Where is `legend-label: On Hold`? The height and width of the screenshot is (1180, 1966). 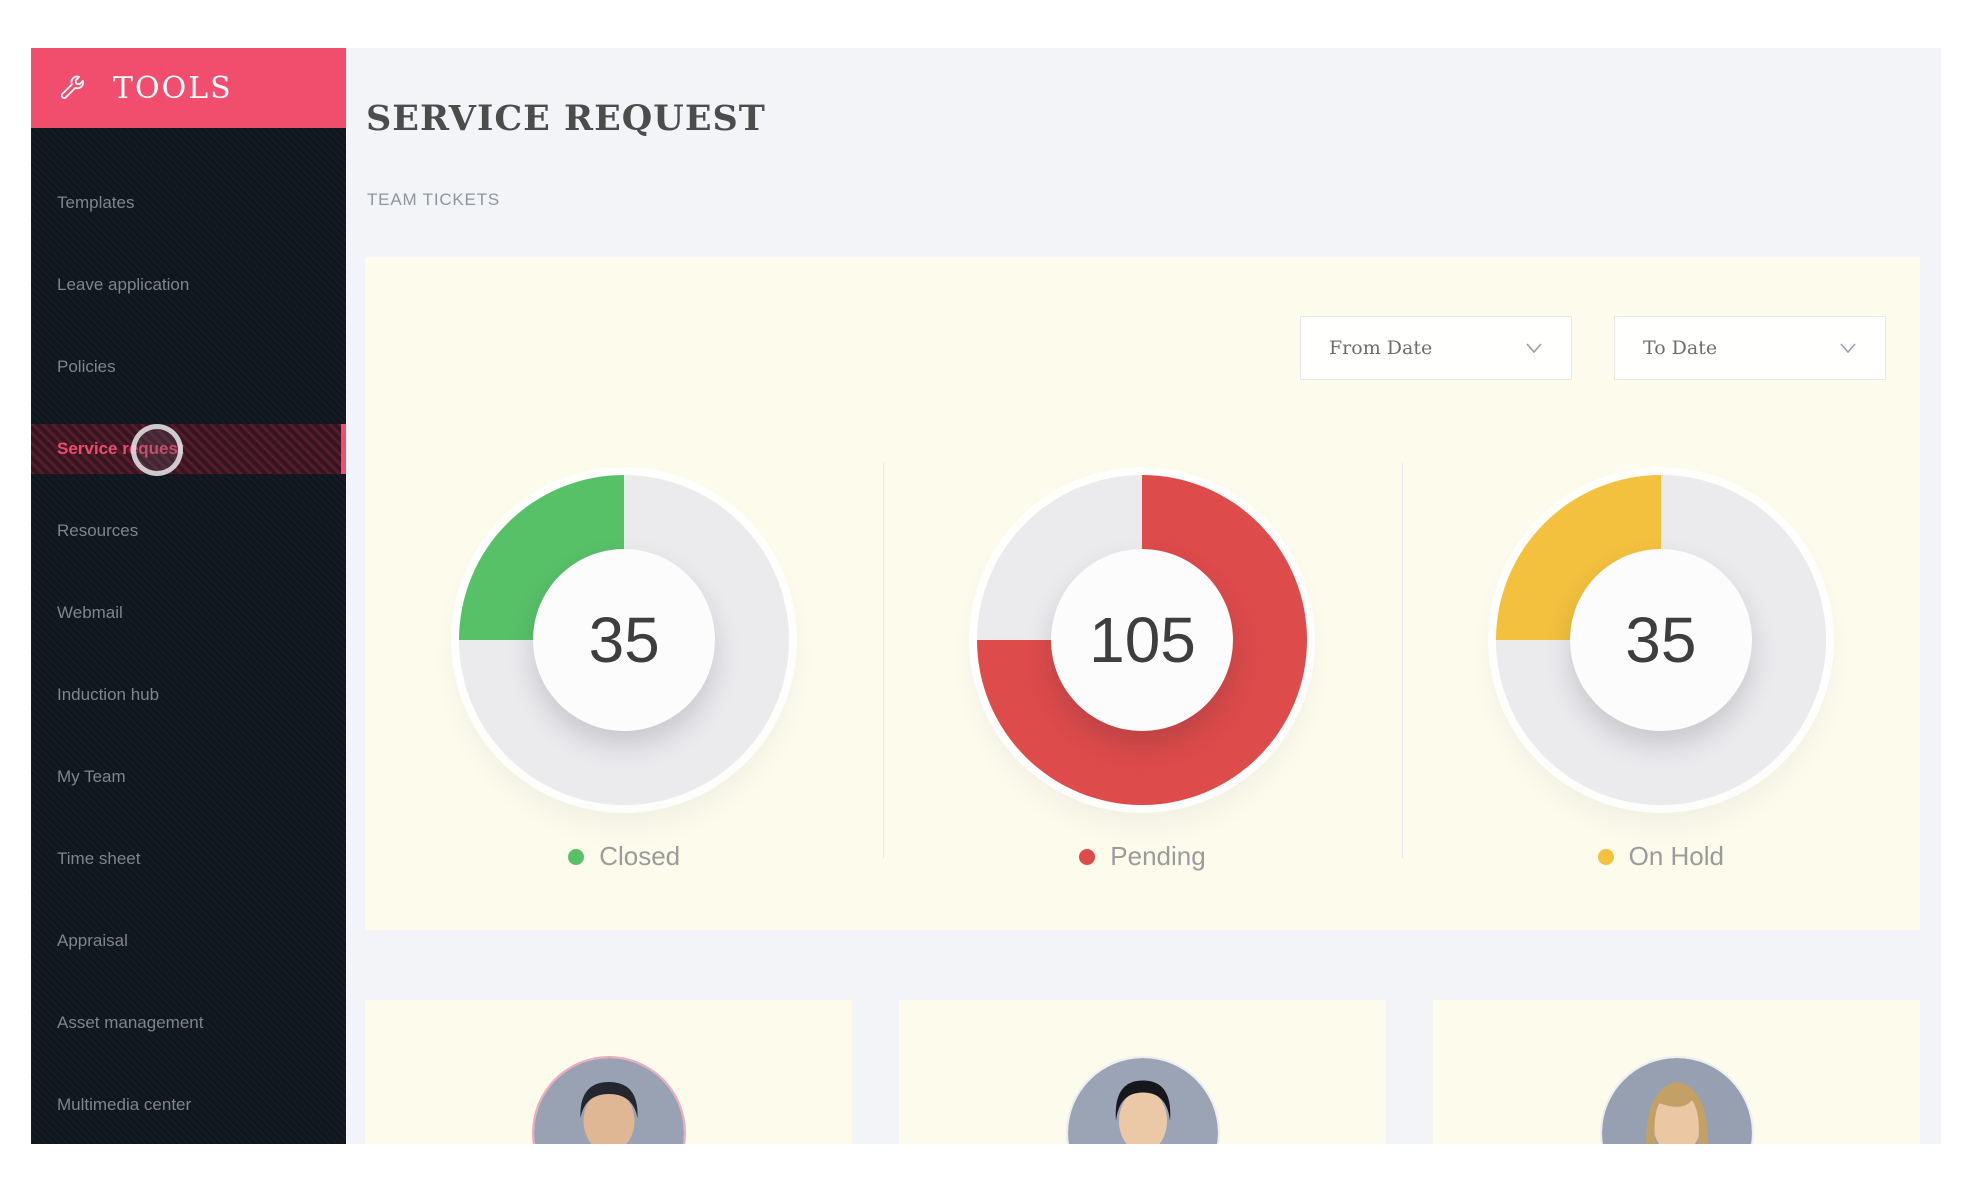
legend-label: On Hold is located at coordinates (1676, 856).